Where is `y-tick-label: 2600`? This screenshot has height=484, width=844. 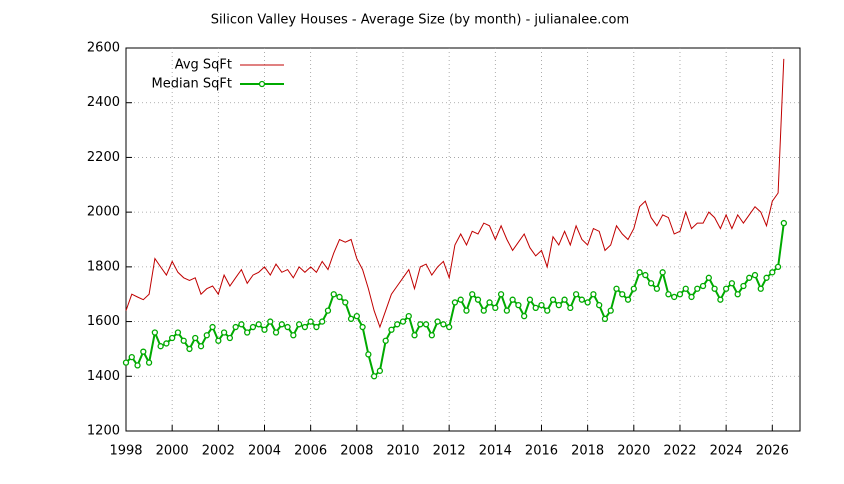
y-tick-label: 2600 is located at coordinates (103, 48).